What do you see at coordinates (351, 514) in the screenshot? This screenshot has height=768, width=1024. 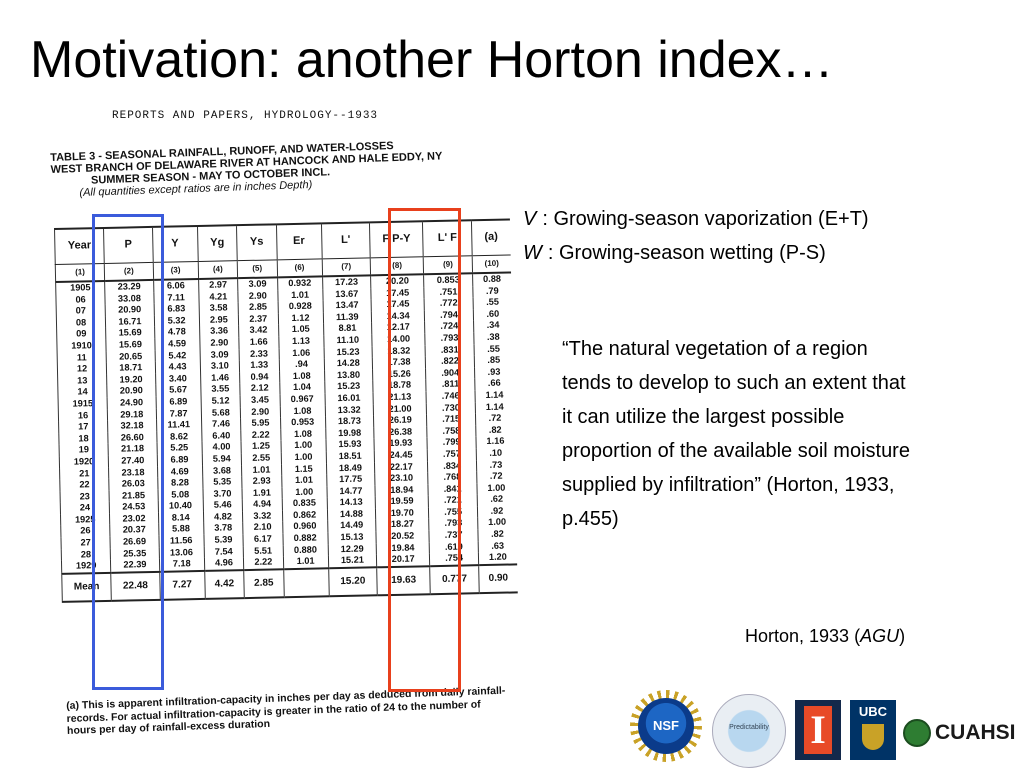 I see `table-cell: 14.88` at bounding box center [351, 514].